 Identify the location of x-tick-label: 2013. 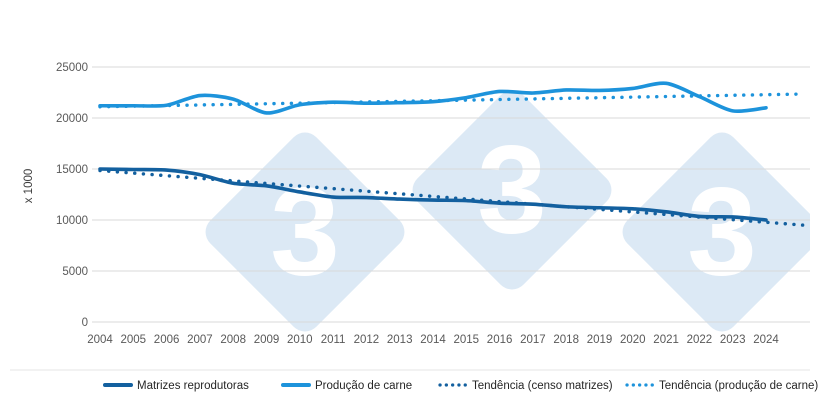
(400, 340).